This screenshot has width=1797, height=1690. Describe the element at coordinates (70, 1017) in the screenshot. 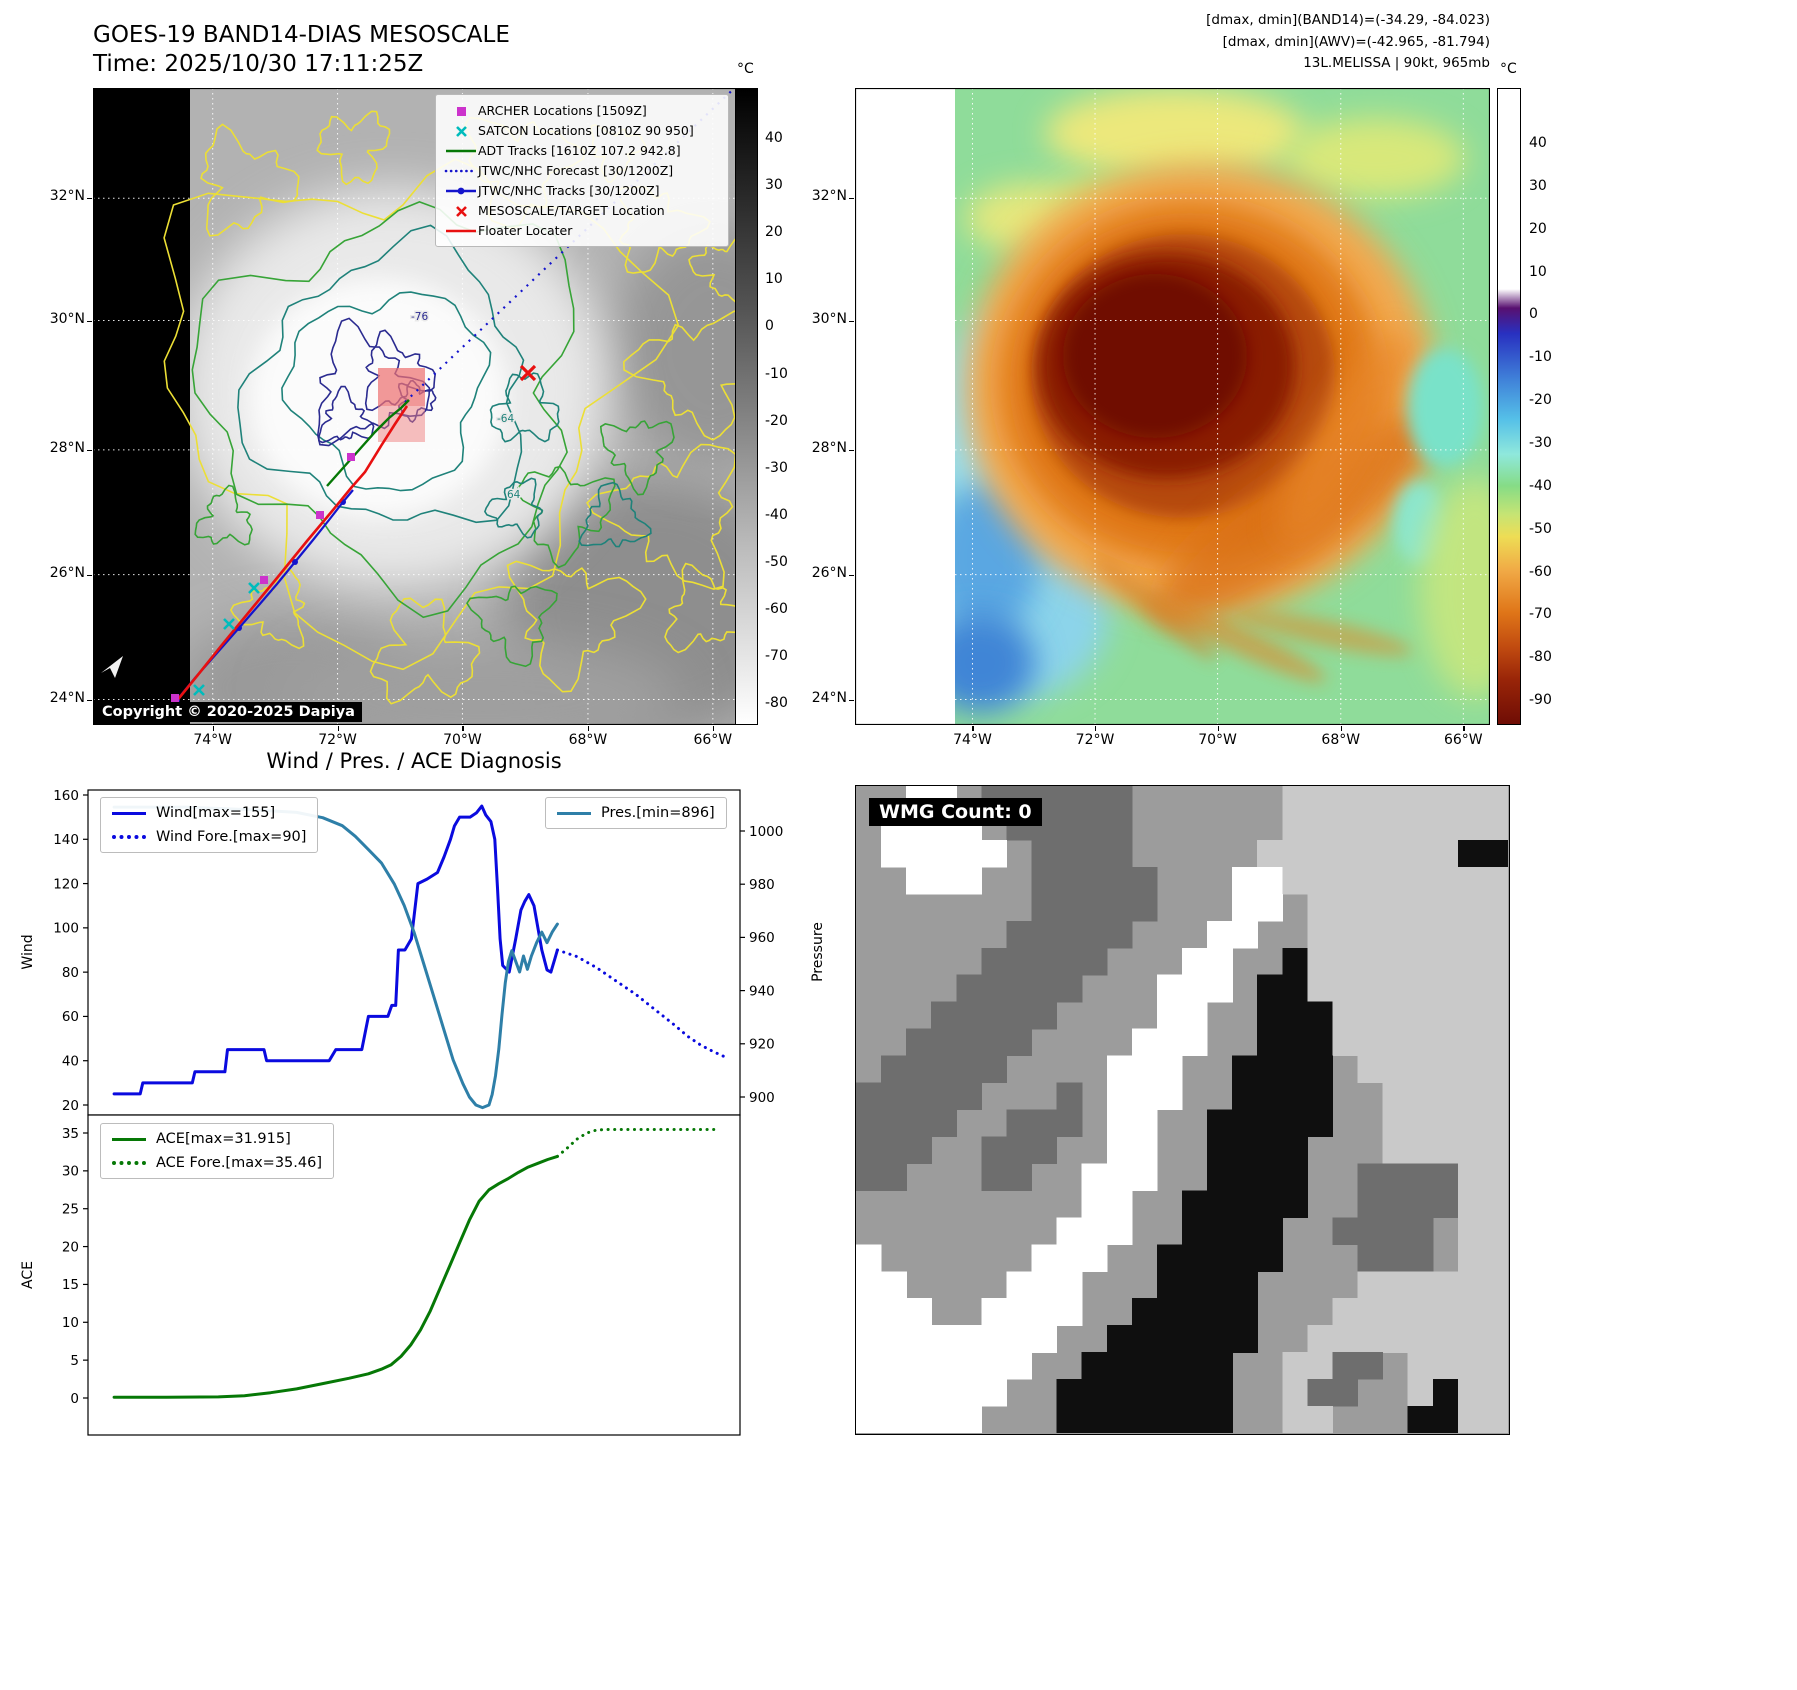

I see `y-tick-label: 60` at that location.